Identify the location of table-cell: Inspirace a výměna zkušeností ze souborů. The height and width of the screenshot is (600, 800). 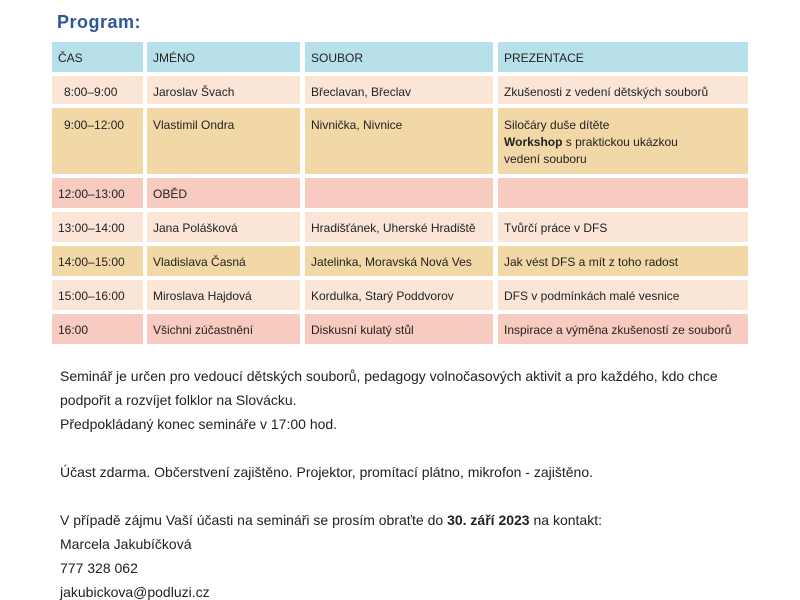
(623, 329).